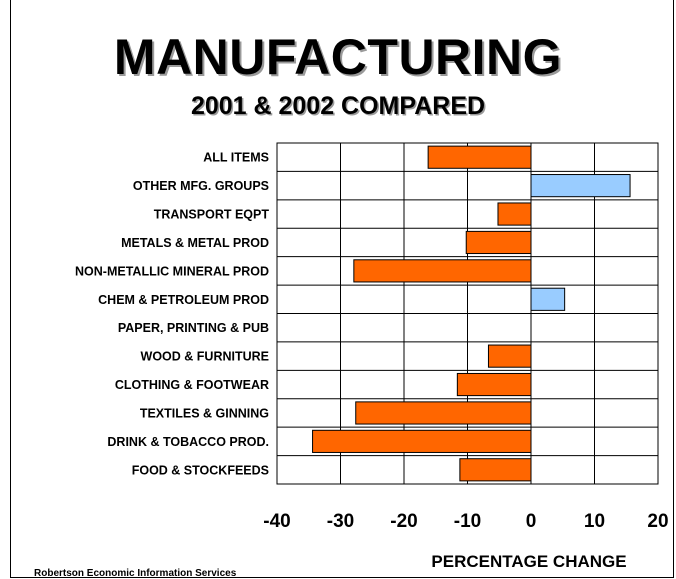 The image size is (676, 579). I want to click on x-tick-label: 0, so click(531, 521).